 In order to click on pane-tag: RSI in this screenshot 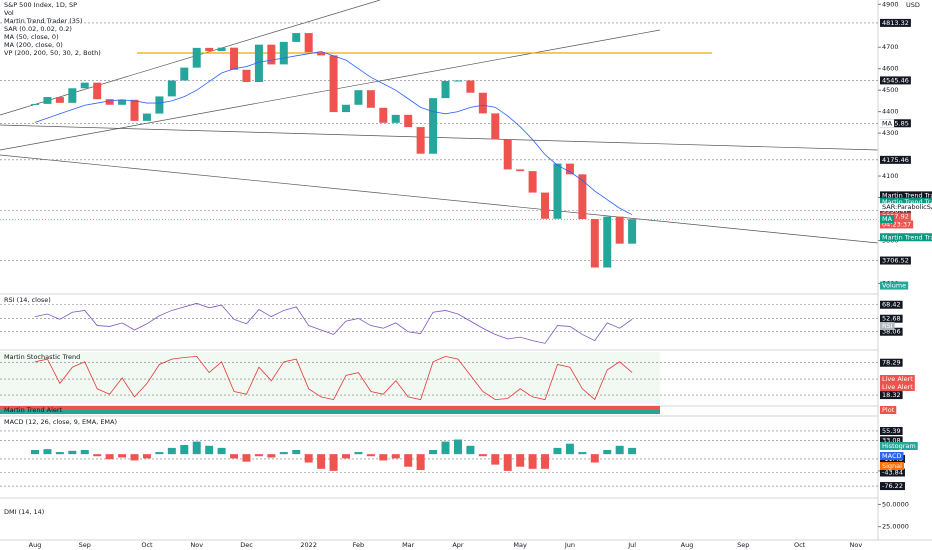, I will do `click(887, 326)`.